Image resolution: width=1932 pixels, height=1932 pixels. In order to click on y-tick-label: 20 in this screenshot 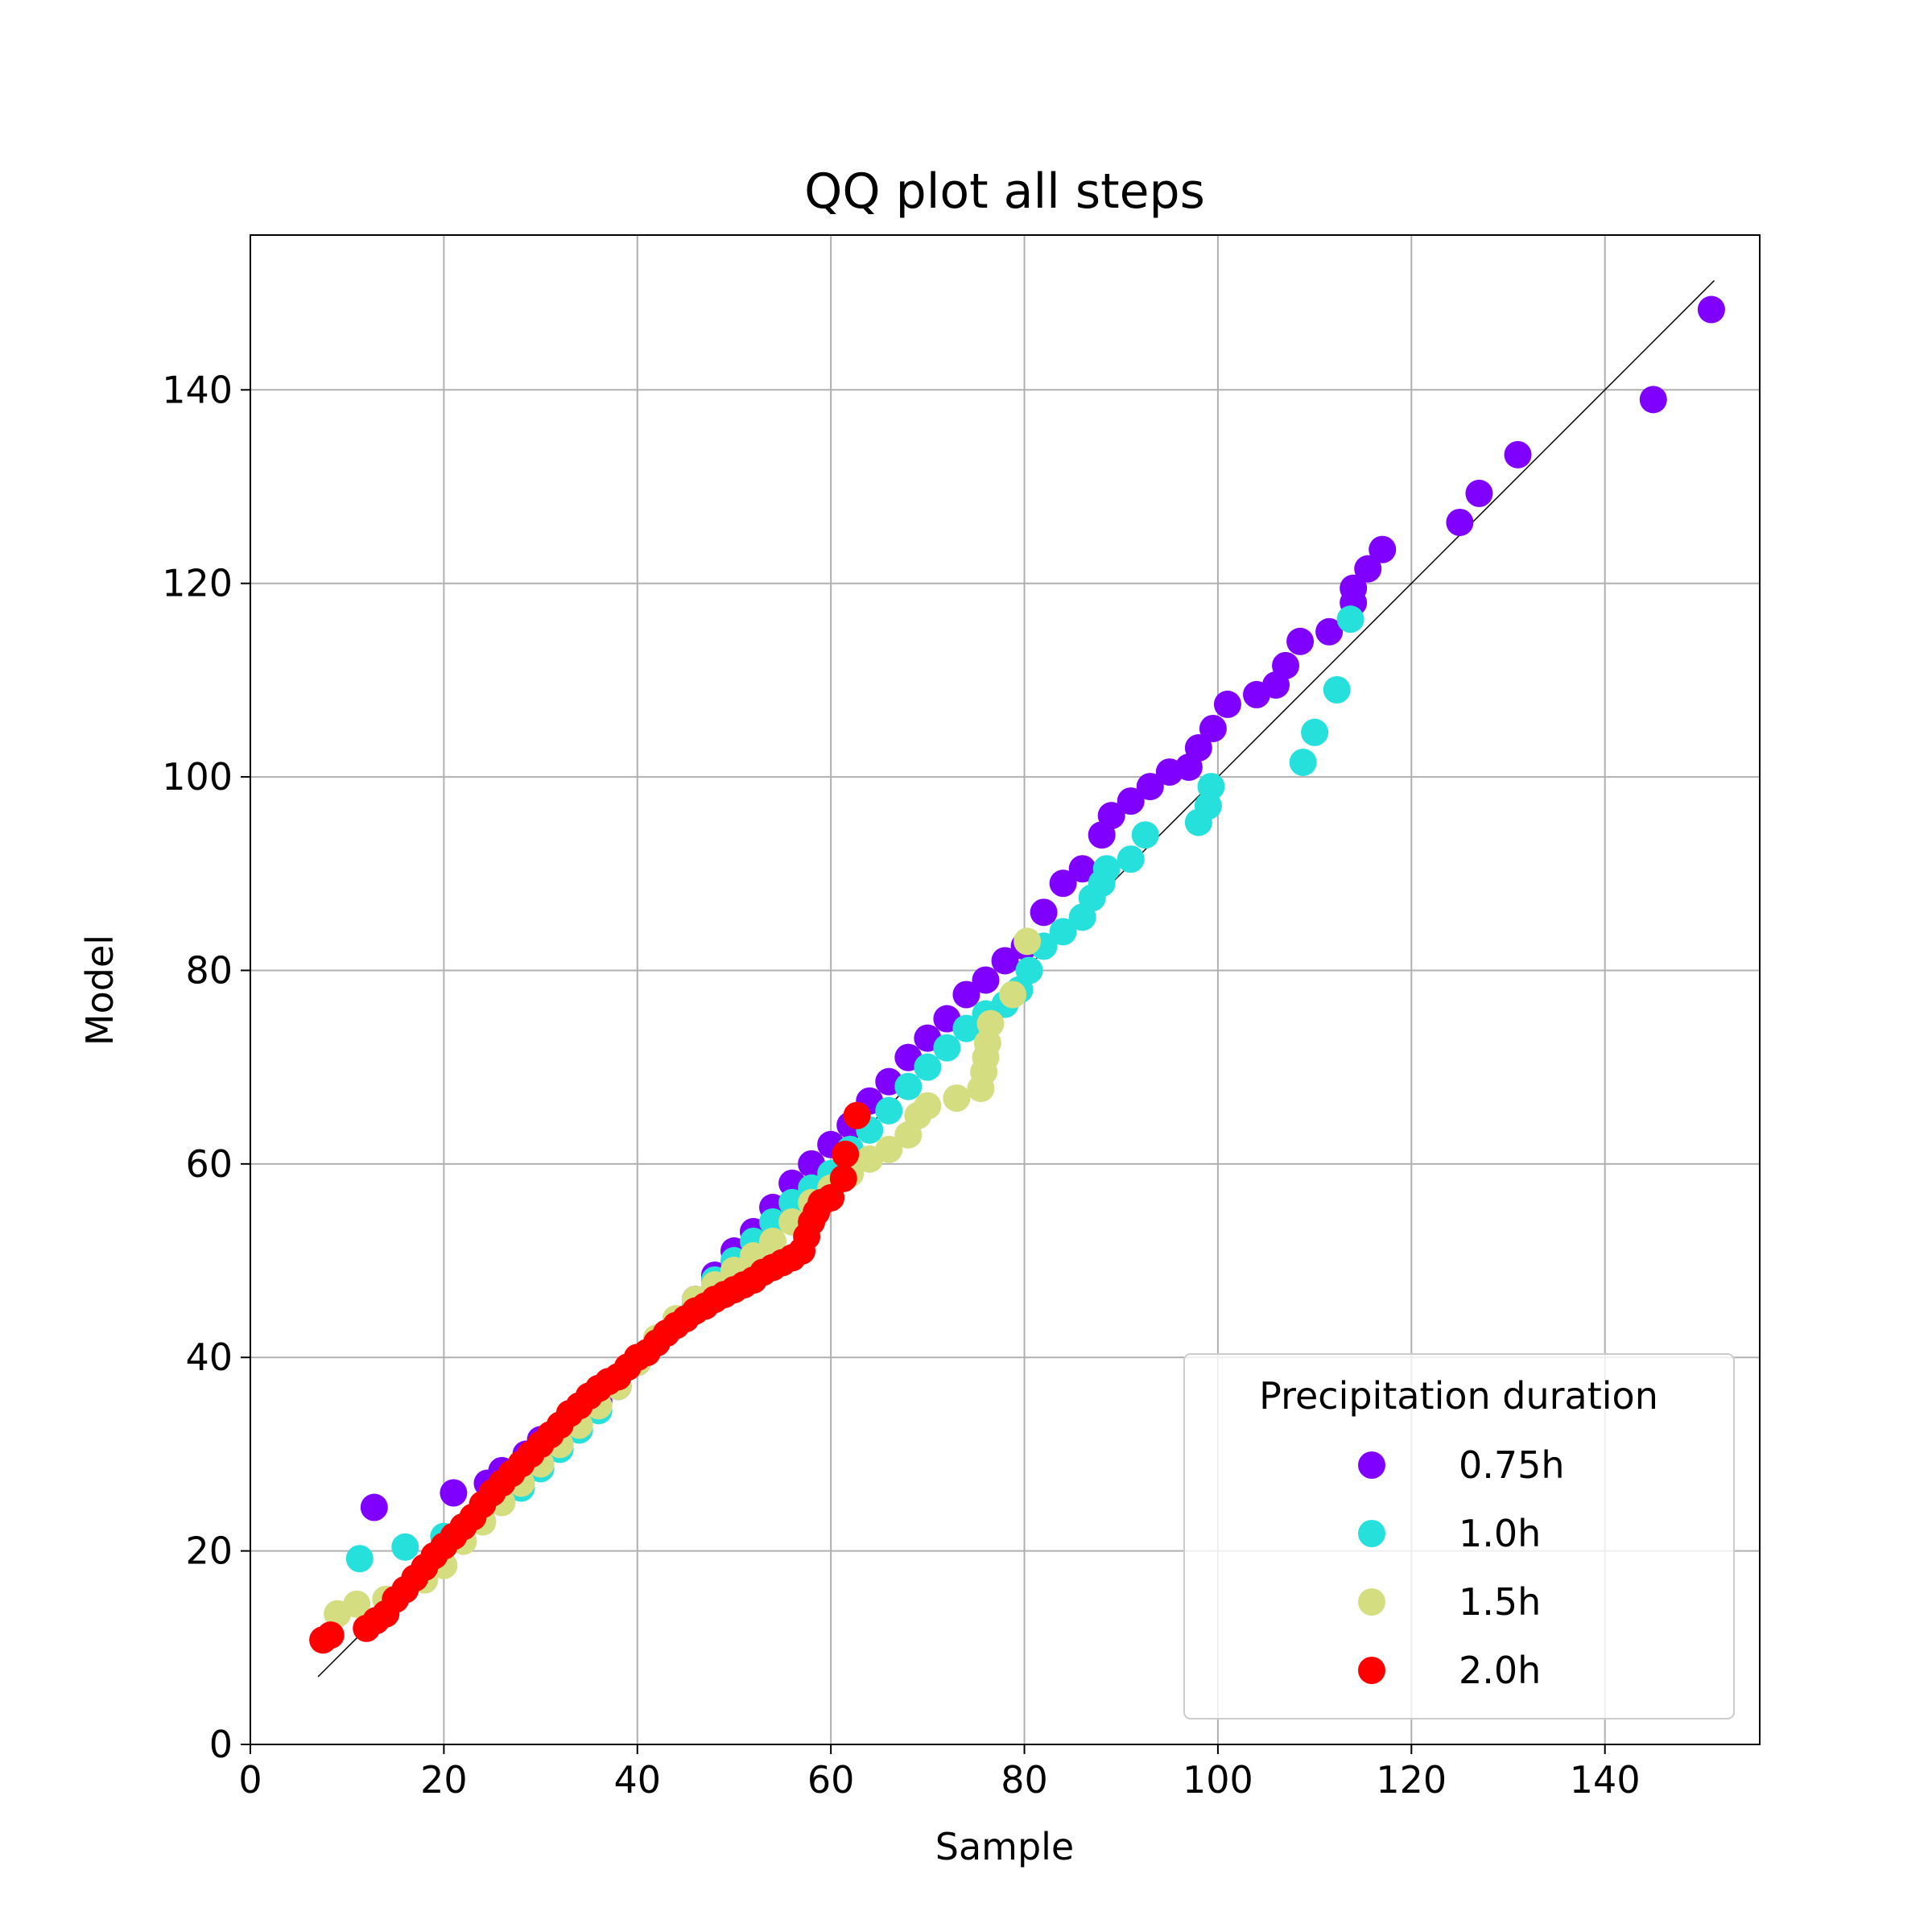, I will do `click(209, 1551)`.